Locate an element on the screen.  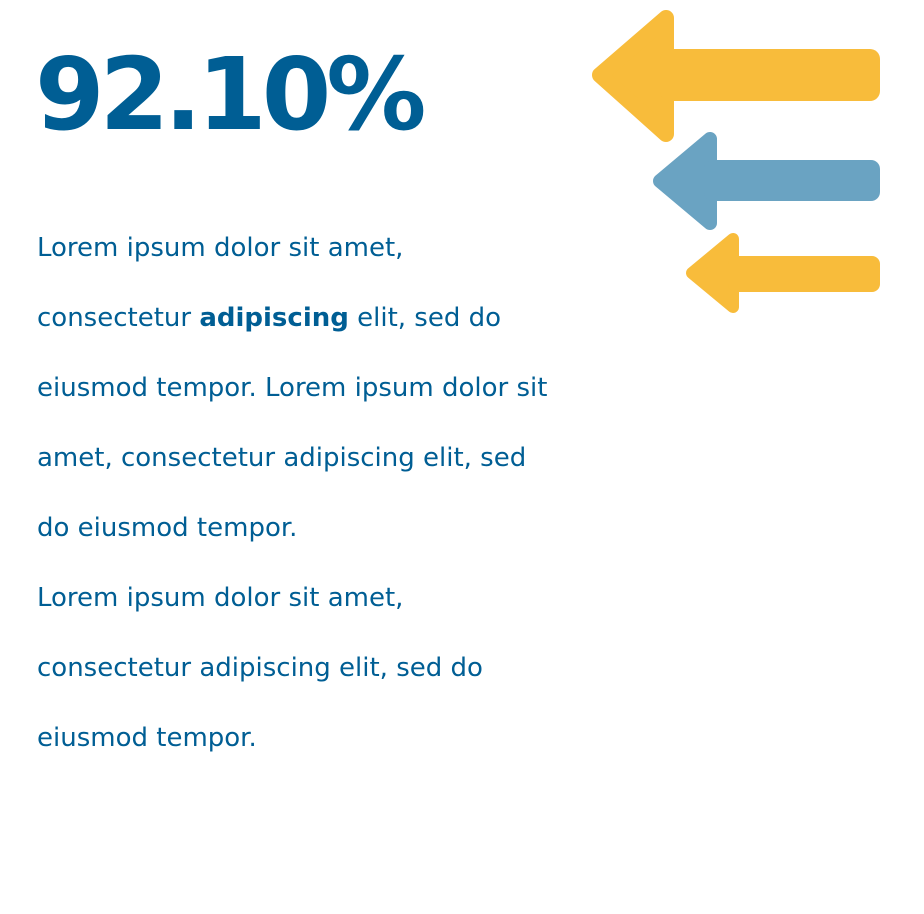
paragraph-1-emphasis: adipiscing is located at coordinates (274, 318).